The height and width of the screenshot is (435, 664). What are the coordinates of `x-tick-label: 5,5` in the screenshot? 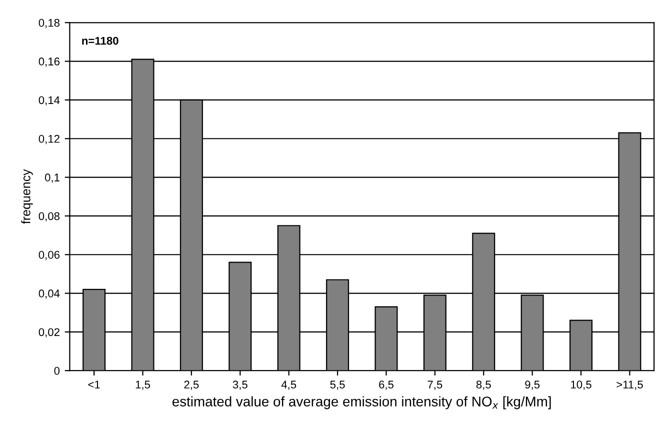 It's located at (337, 385).